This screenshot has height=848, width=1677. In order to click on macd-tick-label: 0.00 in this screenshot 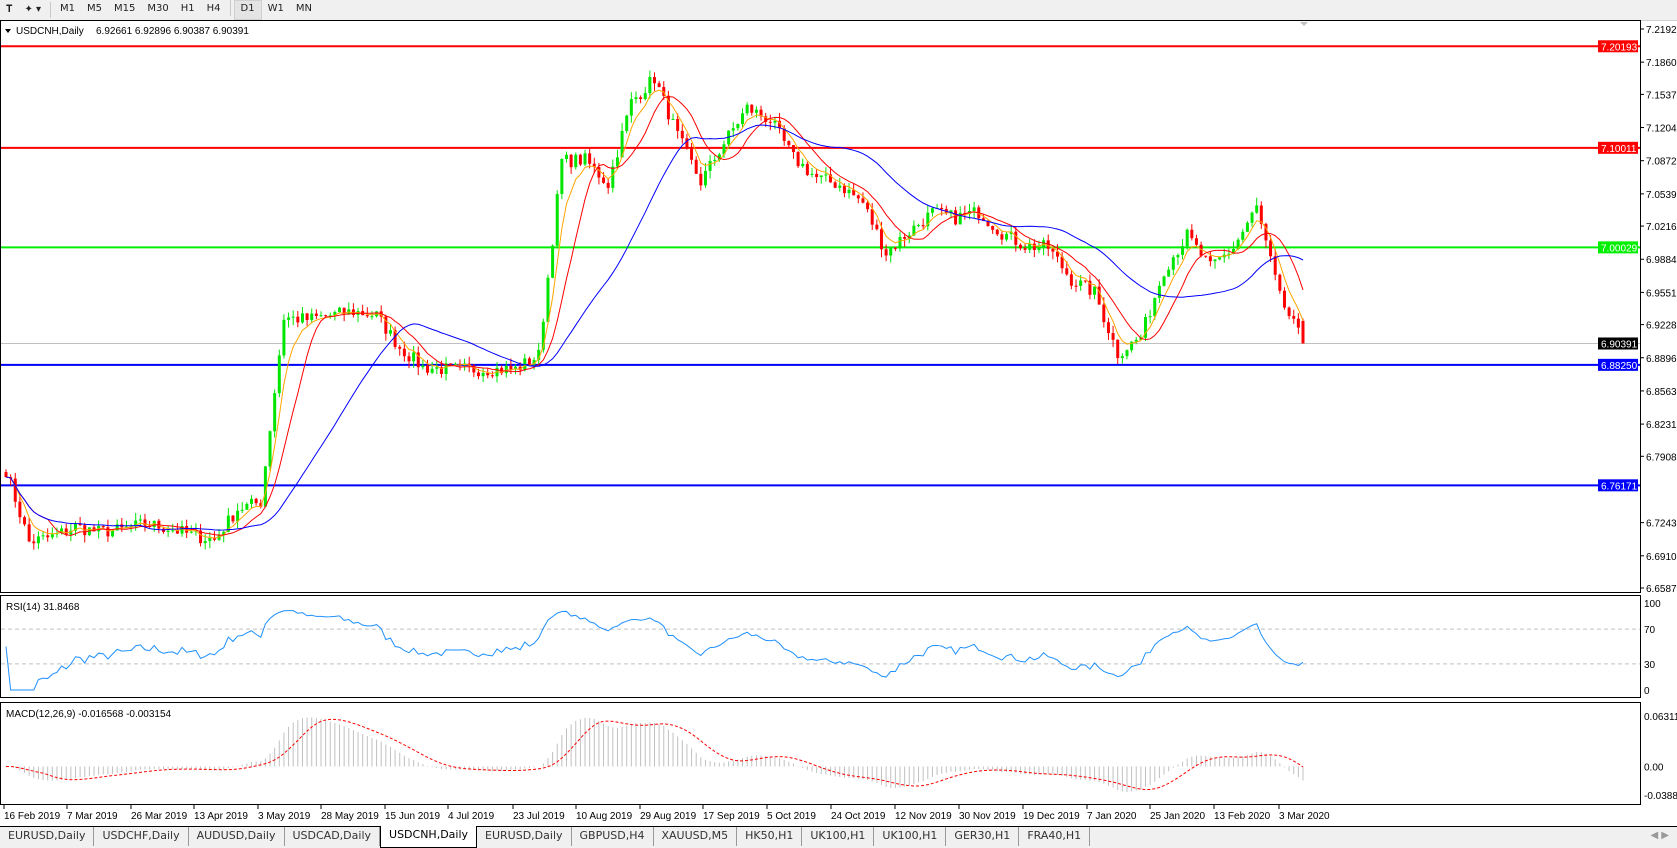, I will do `click(1654, 767)`.